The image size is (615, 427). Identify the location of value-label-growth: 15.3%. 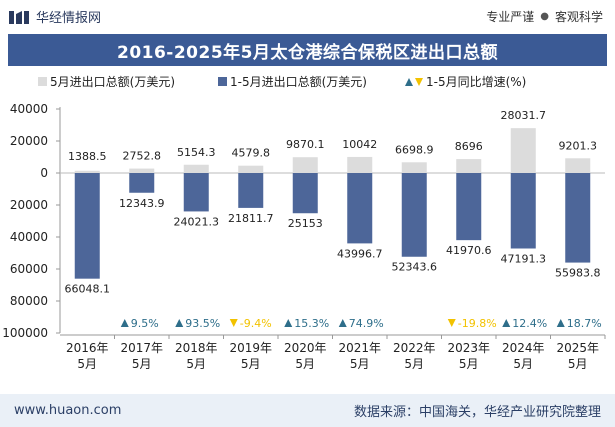
(311, 323).